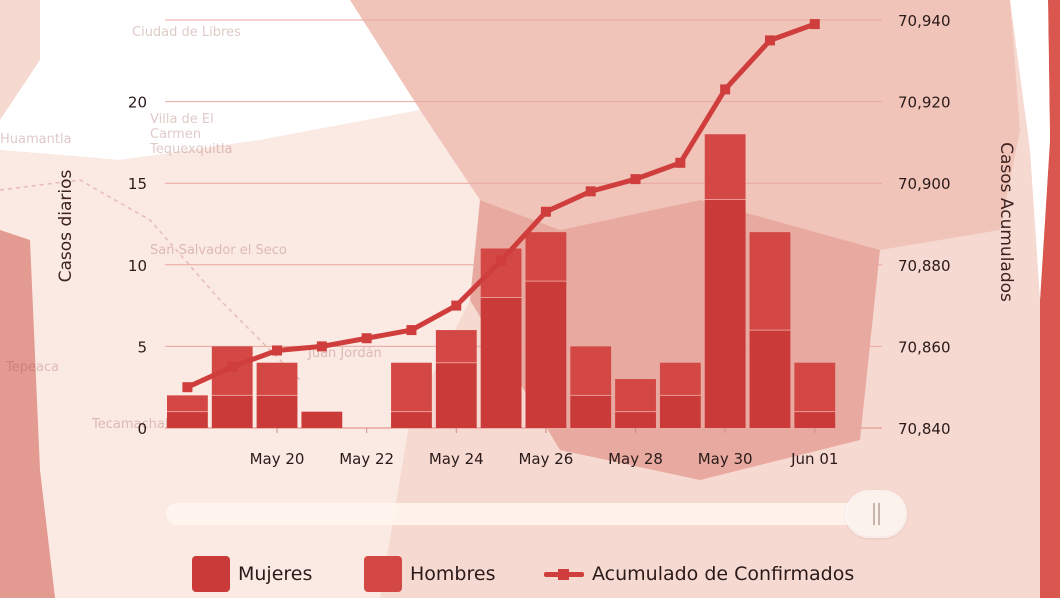 This screenshot has width=1060, height=598. I want to click on legend-item-cumulative: Acumulado de Confirmados, so click(699, 574).